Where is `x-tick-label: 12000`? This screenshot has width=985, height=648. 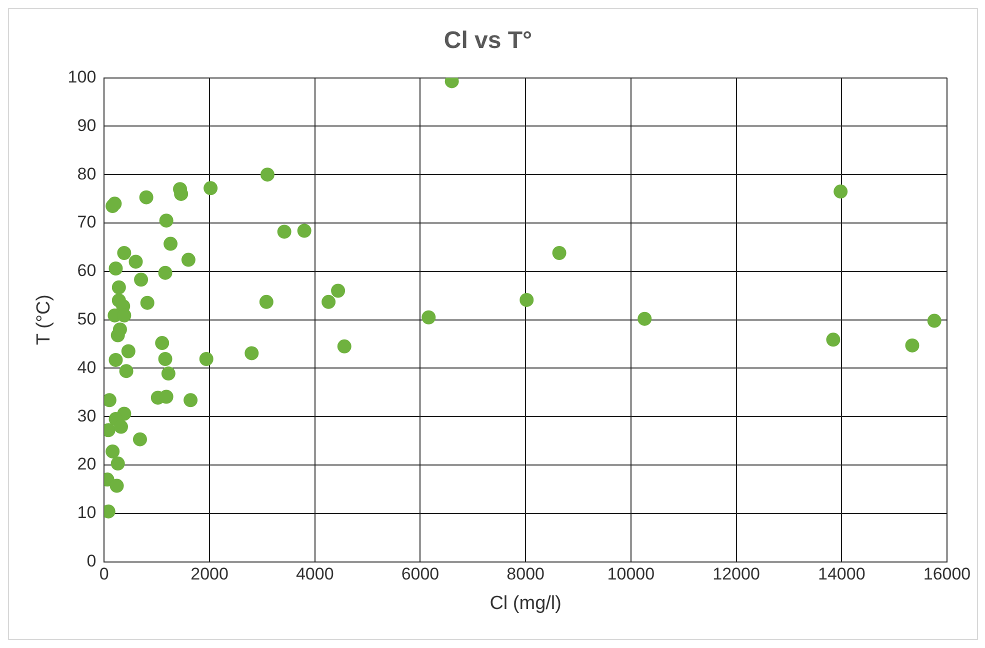
x-tick-label: 12000 is located at coordinates (736, 574).